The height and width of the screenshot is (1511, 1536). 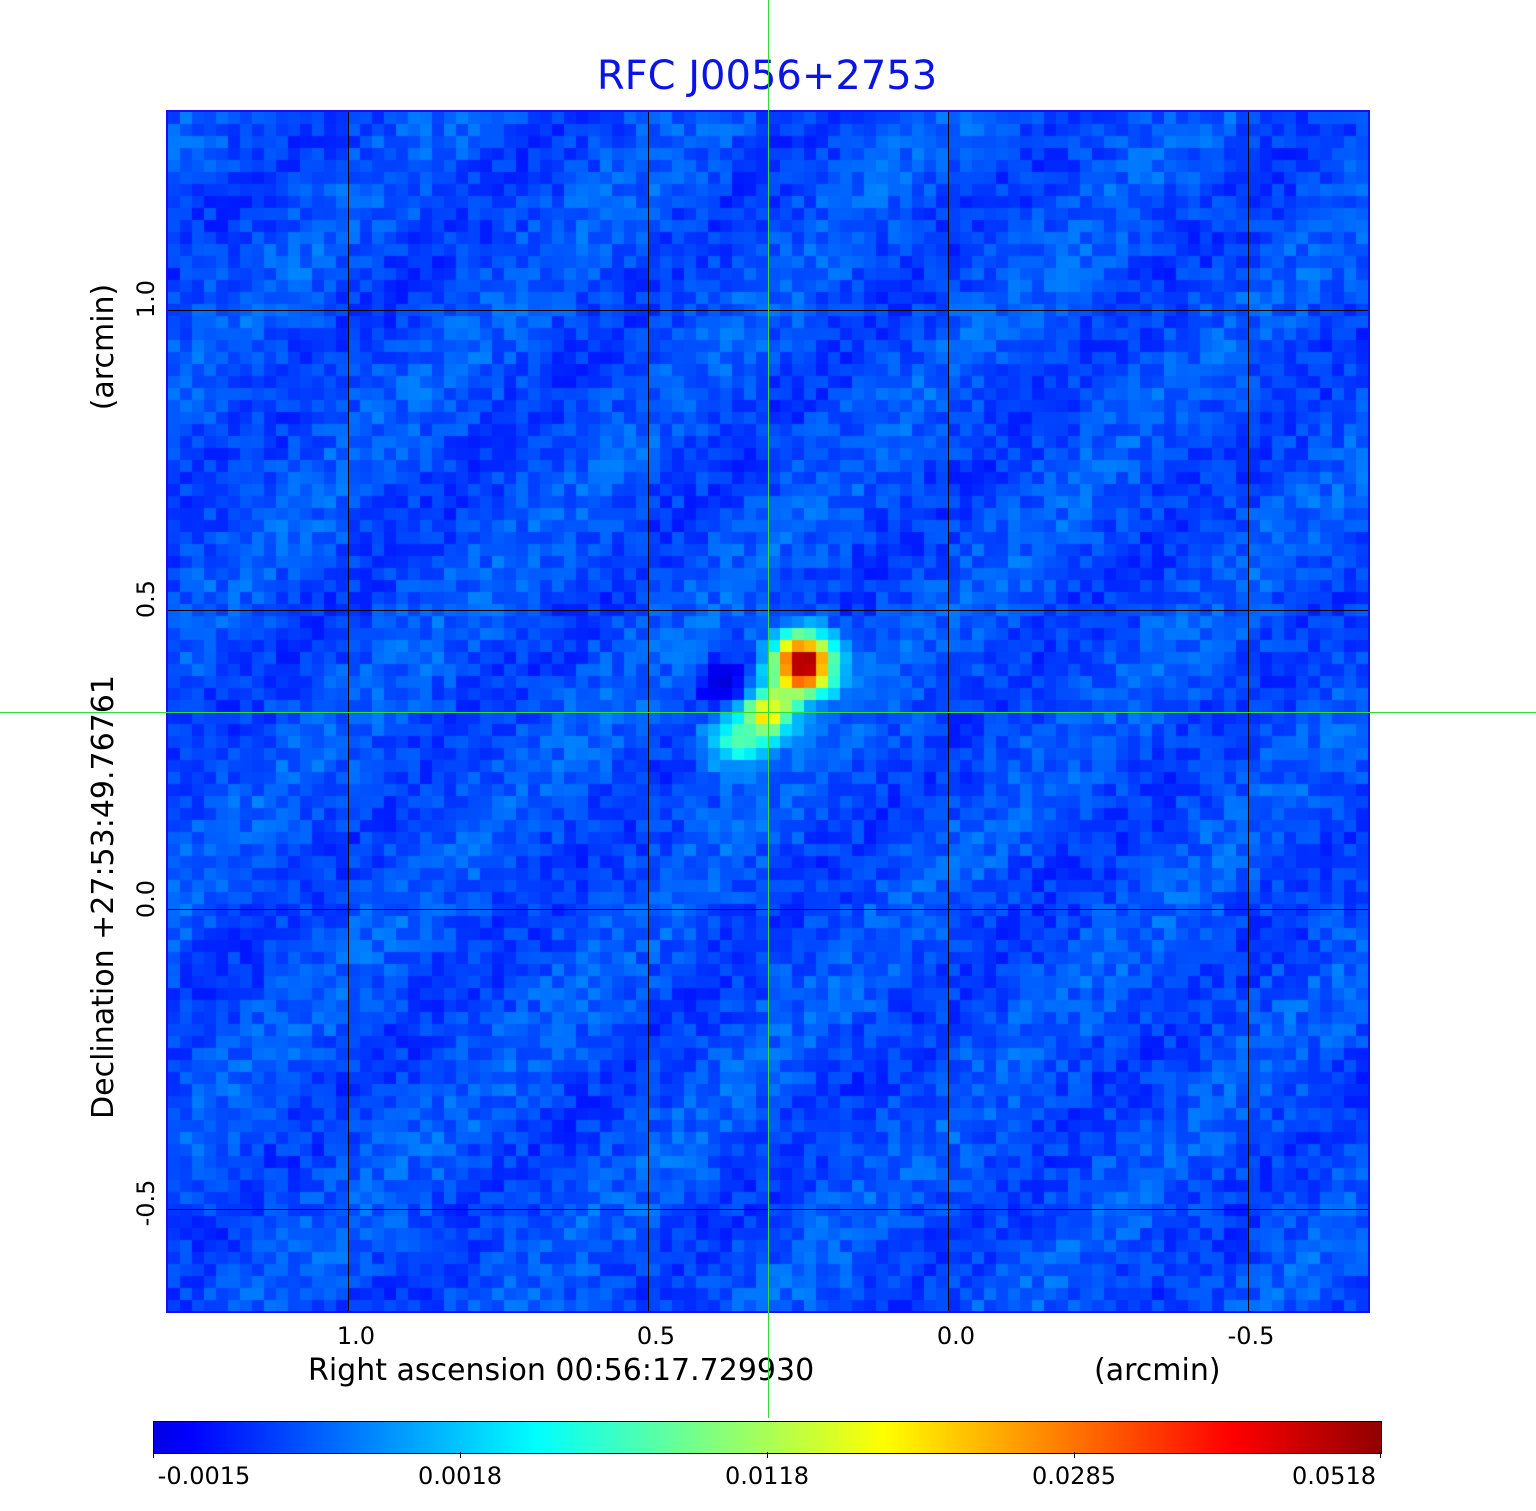 I want to click on x-tick-label: 1.0, so click(x=356, y=1336).